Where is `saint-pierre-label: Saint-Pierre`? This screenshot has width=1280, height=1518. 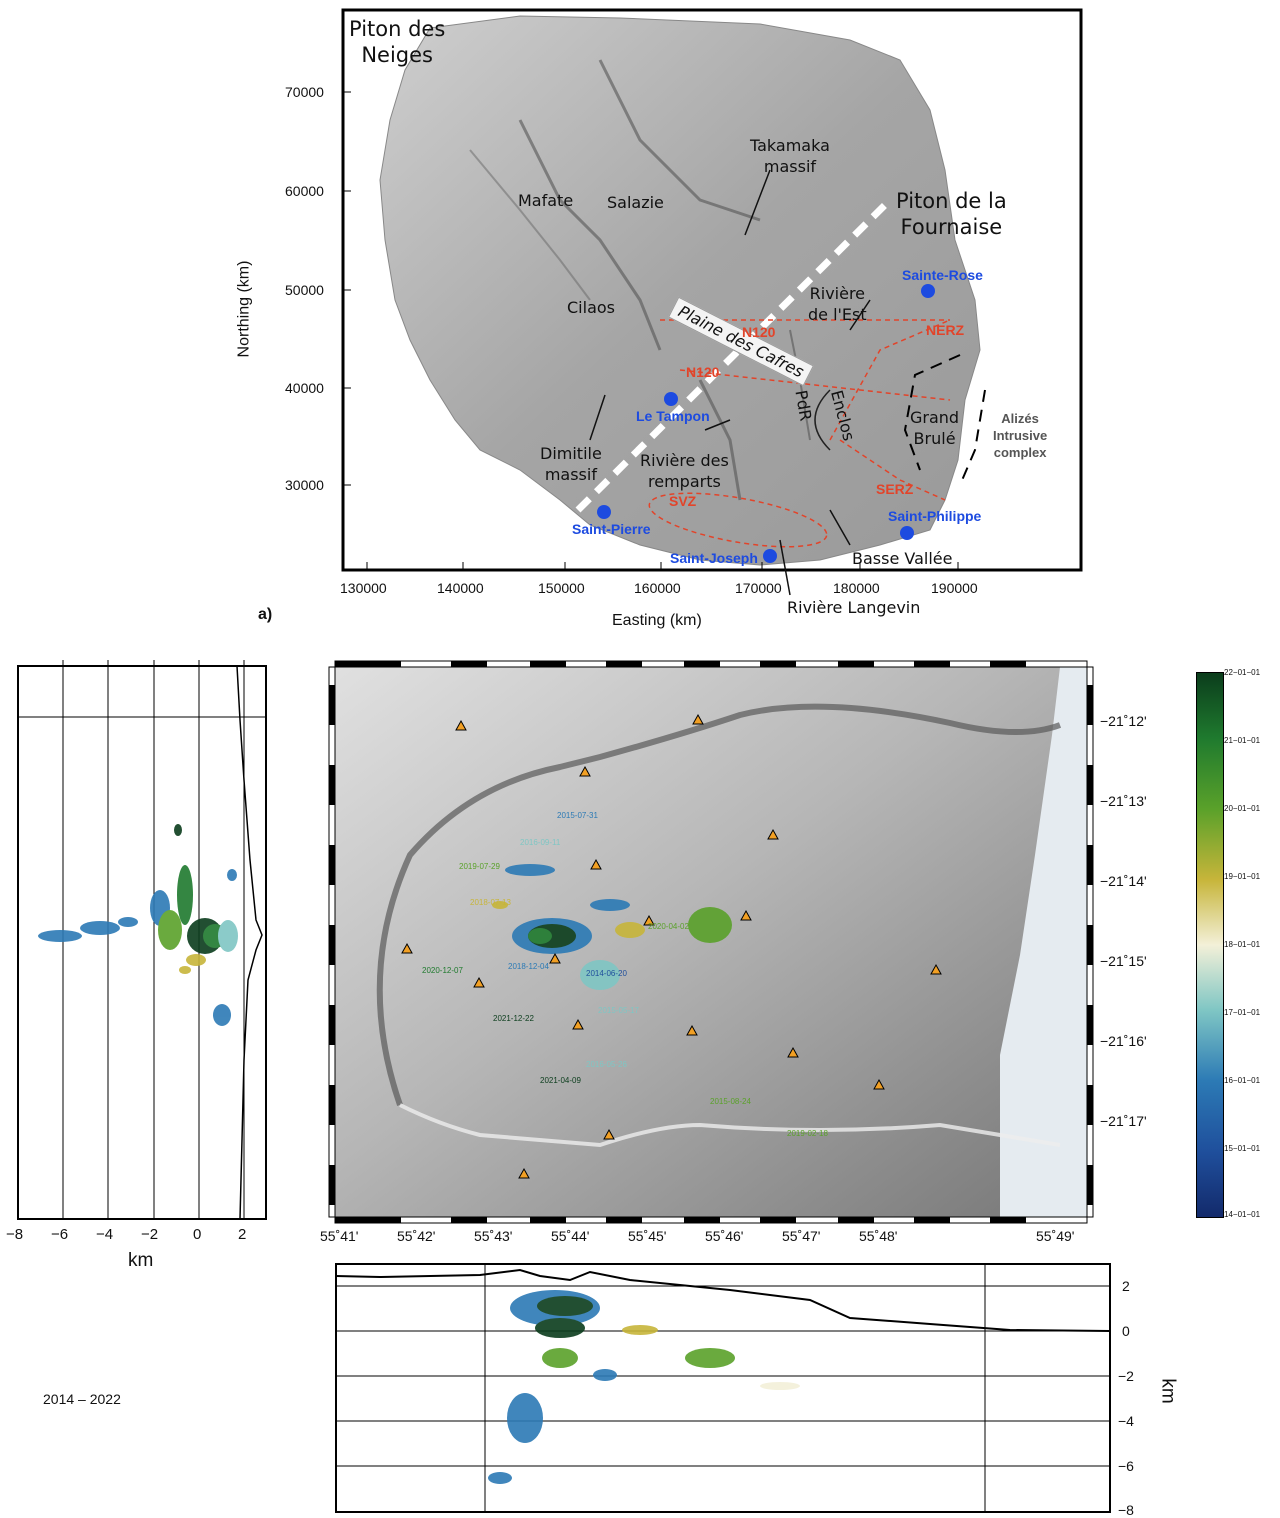 saint-pierre-label: Saint-Pierre is located at coordinates (611, 529).